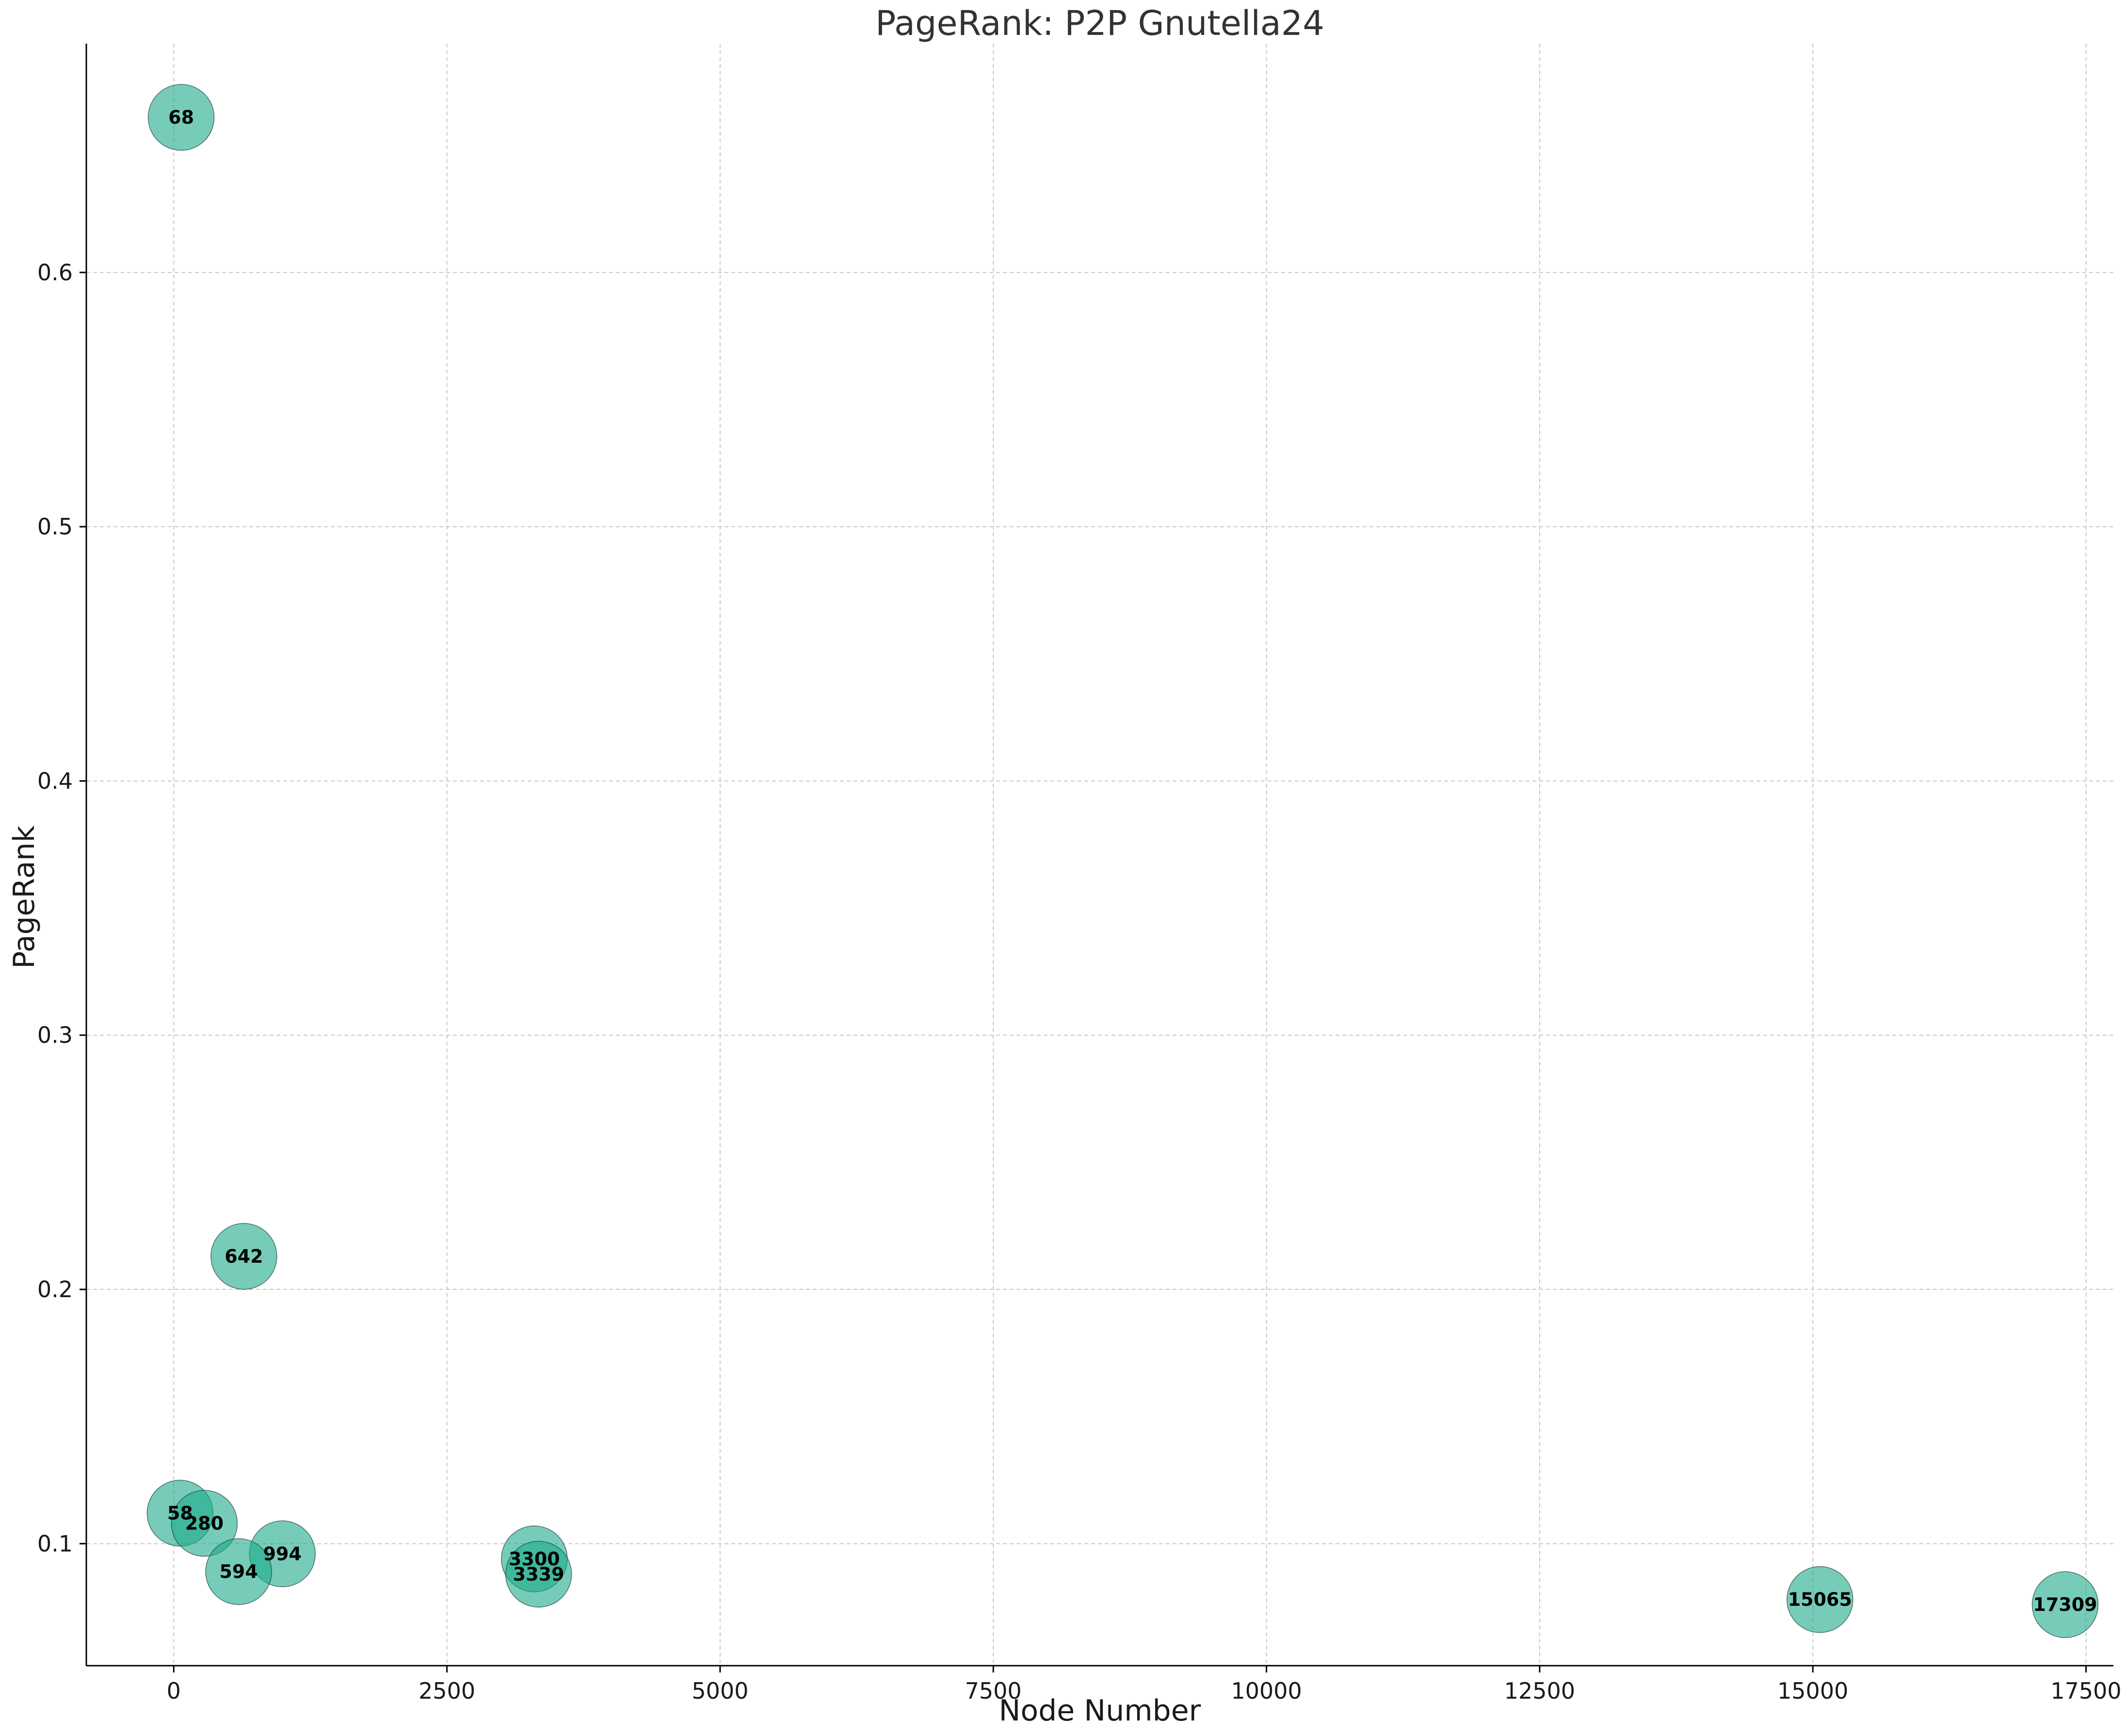 Image resolution: width=2124 pixels, height=1736 pixels. Describe the element at coordinates (993, 1691) in the screenshot. I see `x-tick-label: 7500` at that location.